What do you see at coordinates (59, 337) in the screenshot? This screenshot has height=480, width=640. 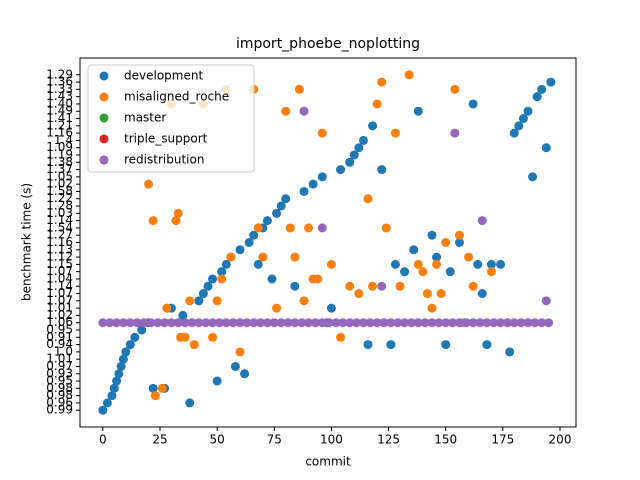 I see `y-tick-label: 0.91` at bounding box center [59, 337].